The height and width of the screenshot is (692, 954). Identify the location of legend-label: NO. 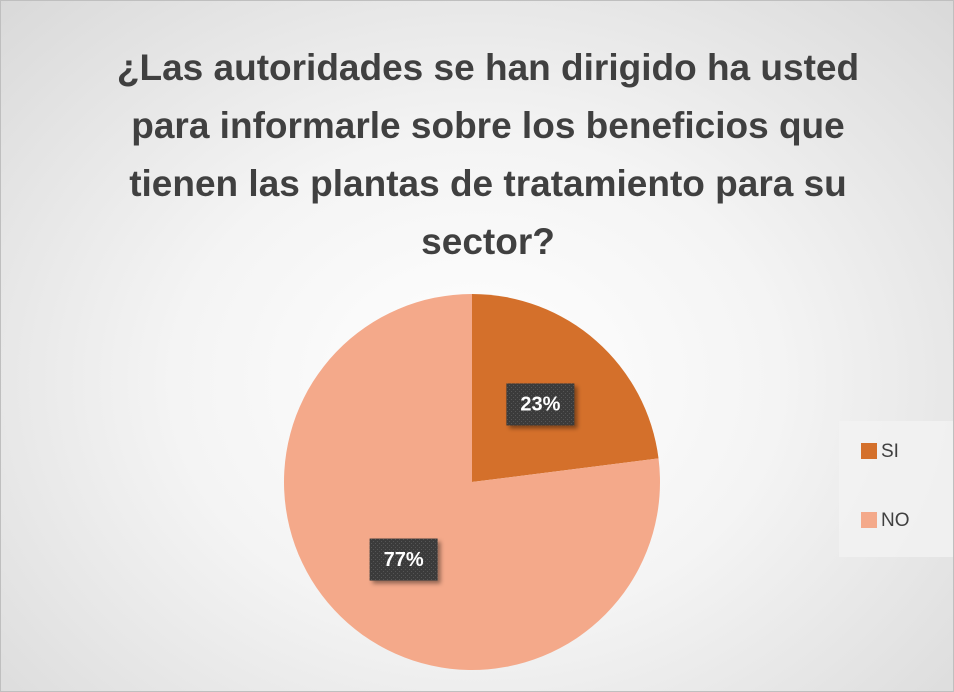
(895, 520).